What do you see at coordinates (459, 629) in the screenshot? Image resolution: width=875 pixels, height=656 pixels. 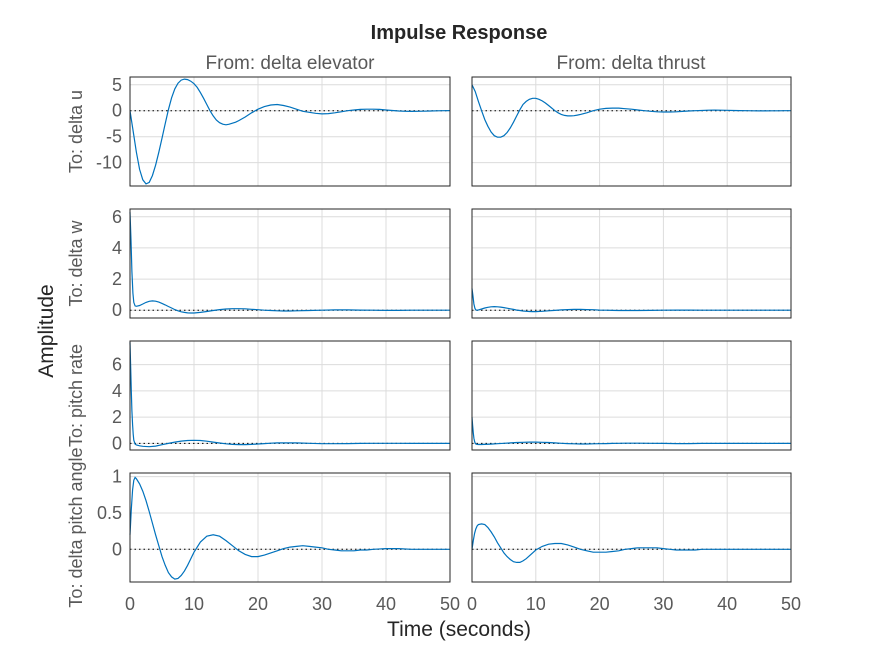 I see `x-axis-label: Time (seconds)` at bounding box center [459, 629].